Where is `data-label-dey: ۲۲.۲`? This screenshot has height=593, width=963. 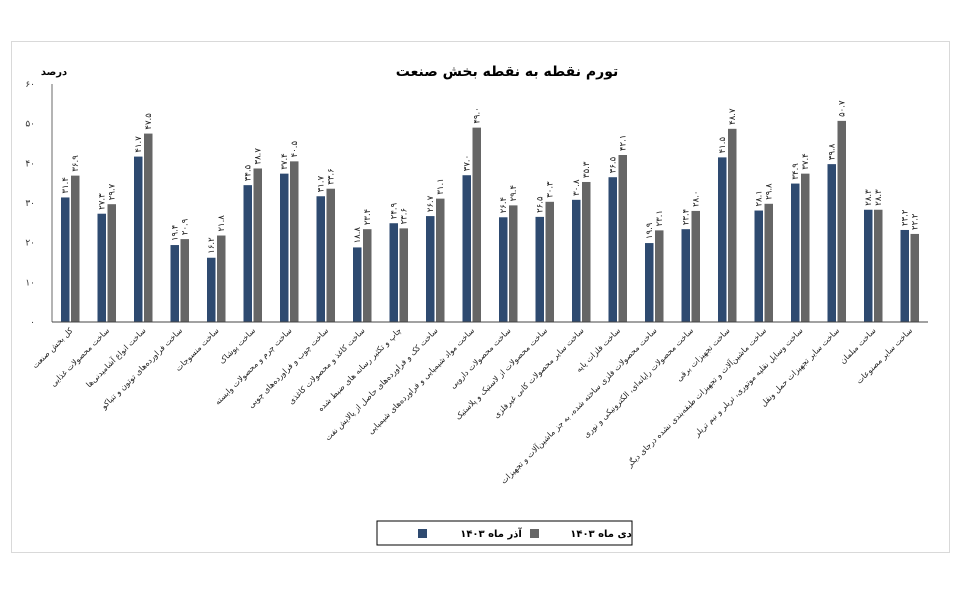 data-label-dey: ۲۲.۲ is located at coordinates (916, 221).